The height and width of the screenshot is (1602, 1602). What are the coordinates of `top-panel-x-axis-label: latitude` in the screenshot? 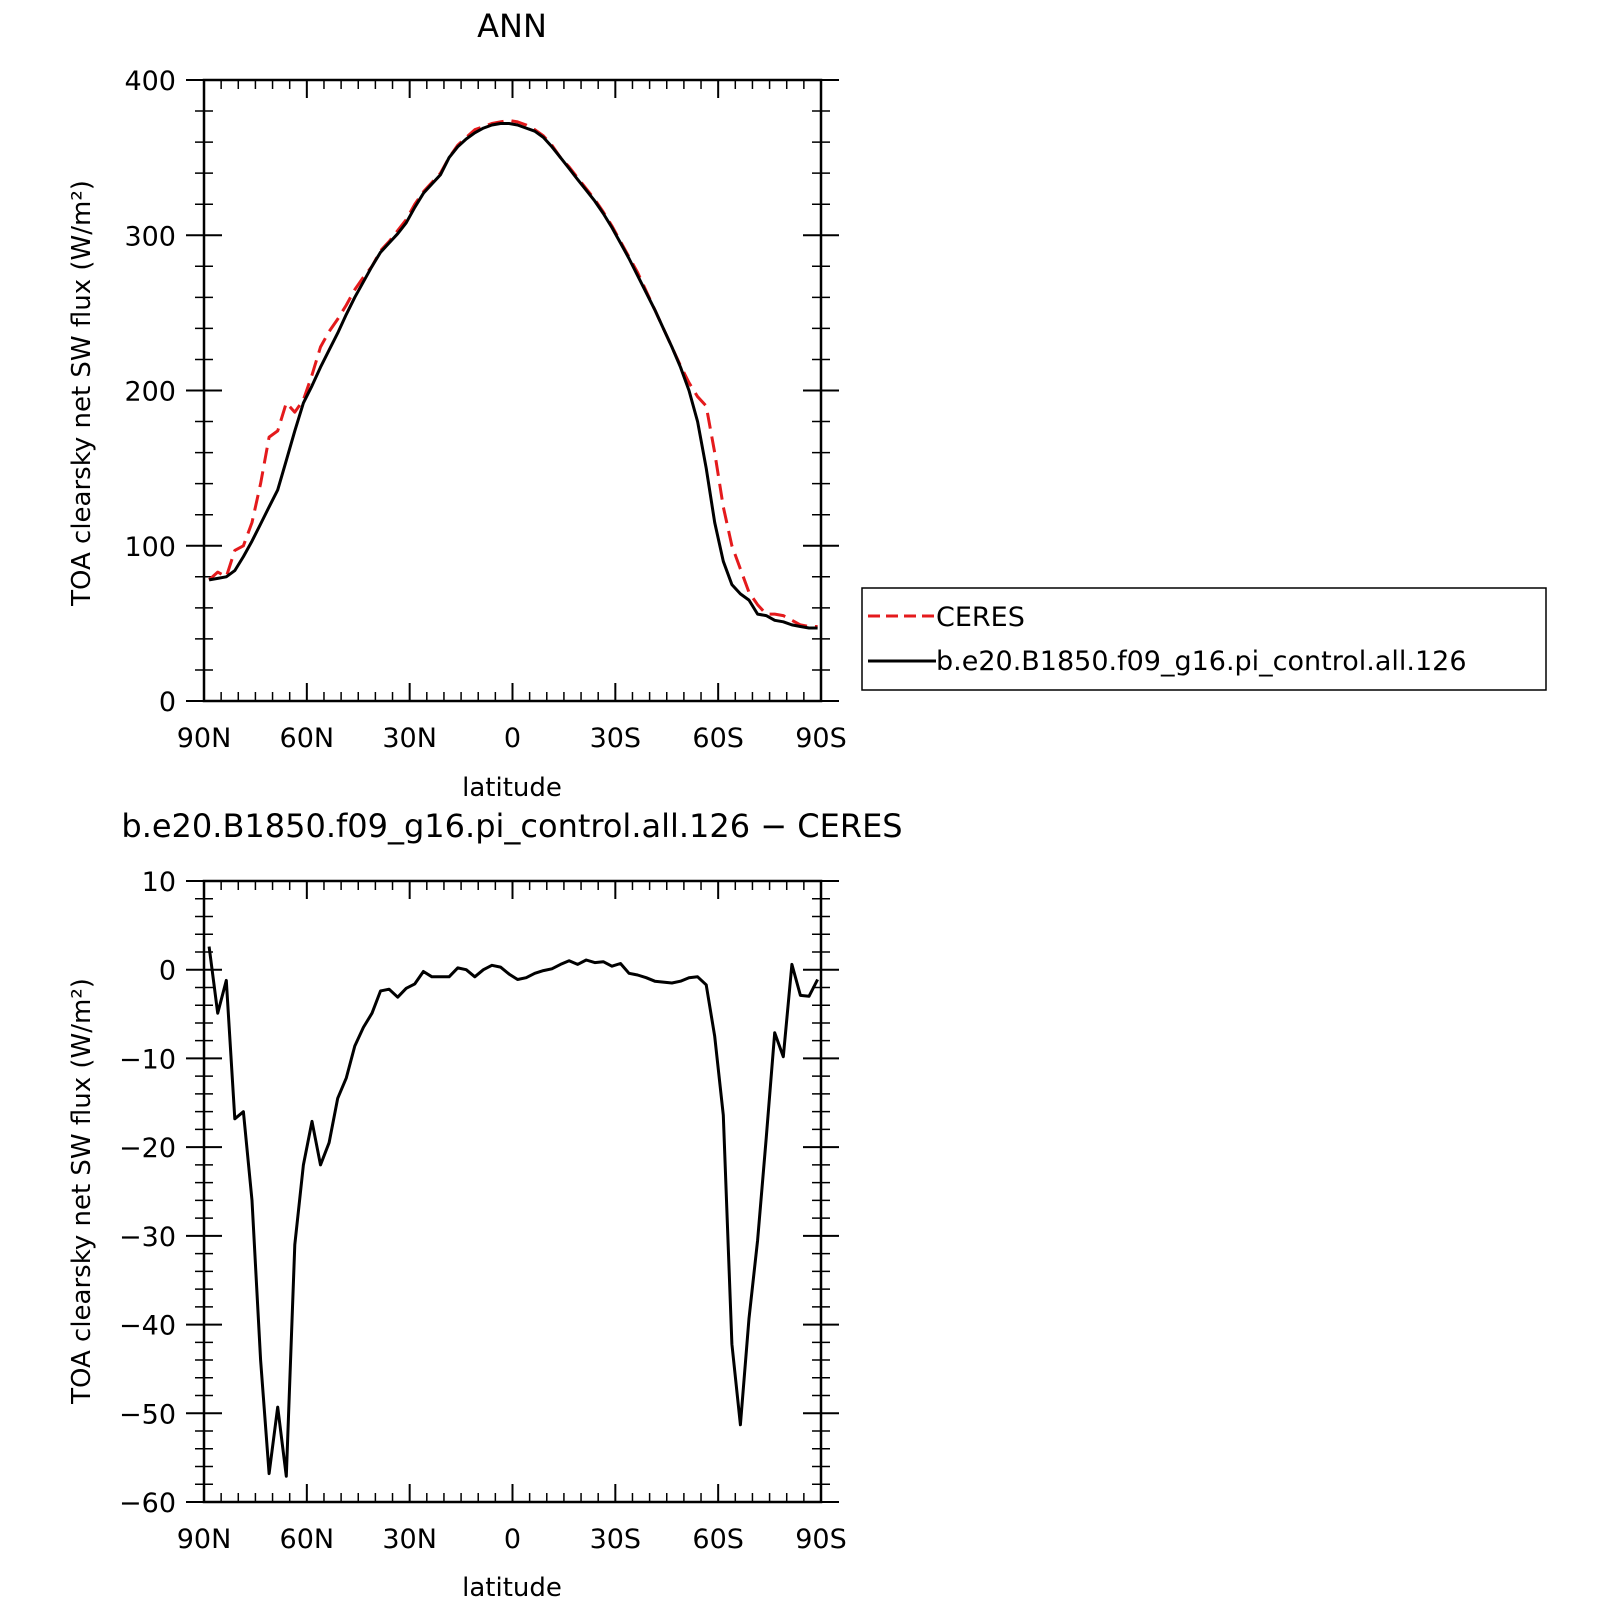 It's located at (512, 788).